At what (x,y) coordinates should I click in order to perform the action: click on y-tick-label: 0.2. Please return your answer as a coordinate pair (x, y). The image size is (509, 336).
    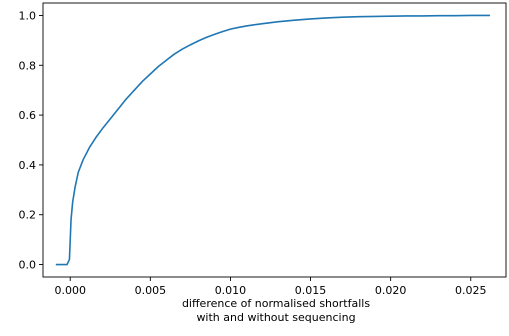
    Looking at the image, I should click on (28, 215).